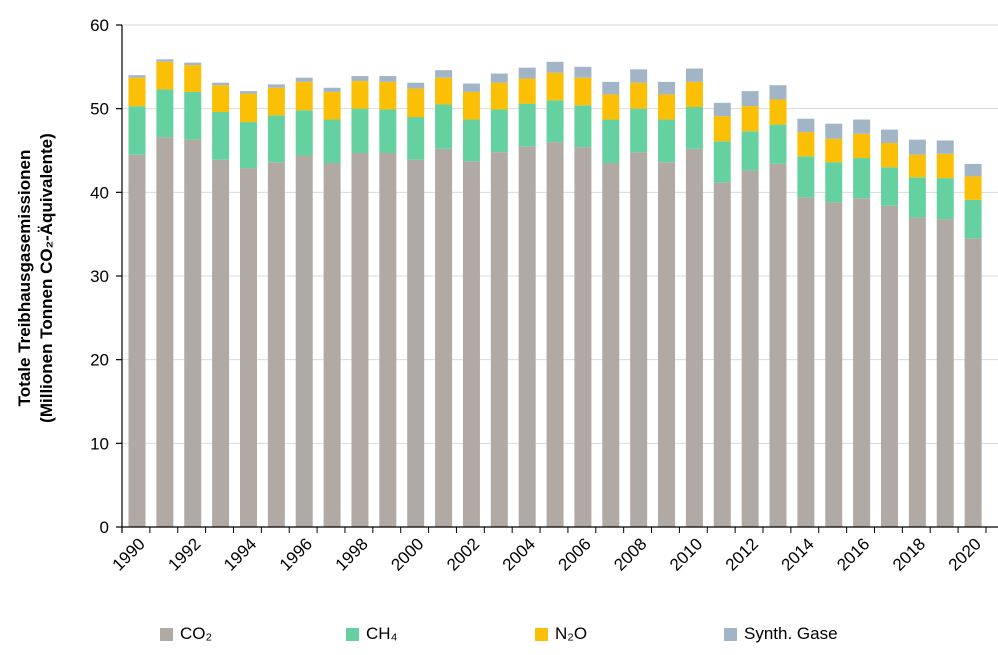 The height and width of the screenshot is (655, 998). I want to click on x-tick-label: 2004, so click(519, 554).